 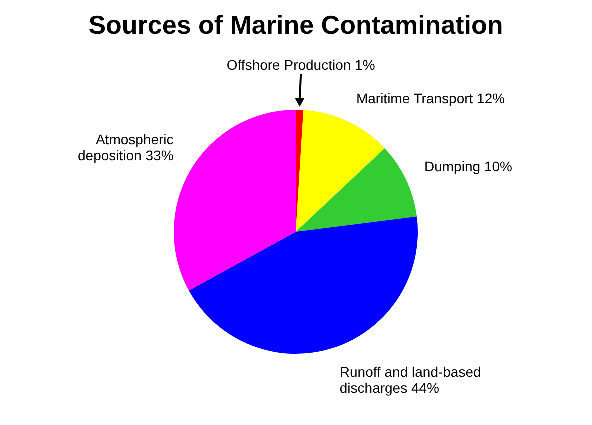 I want to click on chart-title: Sources of Marine Contamination, so click(x=296, y=25).